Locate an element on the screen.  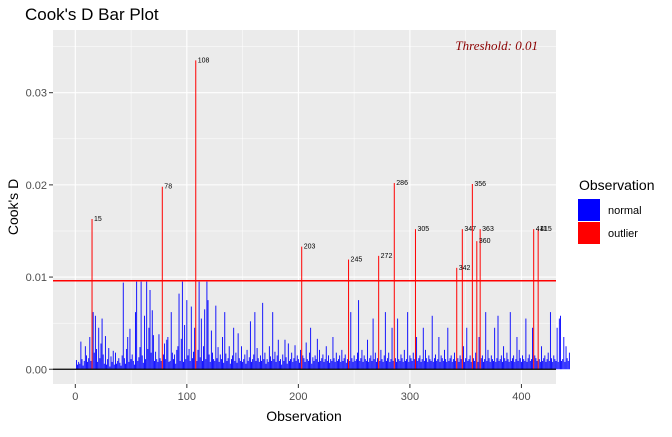
legend-label-normal: normal is located at coordinates (625, 211).